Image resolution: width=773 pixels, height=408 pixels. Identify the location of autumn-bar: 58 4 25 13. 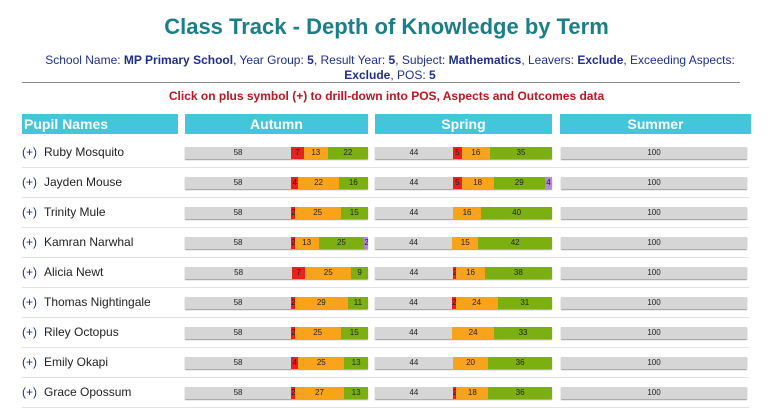
(276, 363).